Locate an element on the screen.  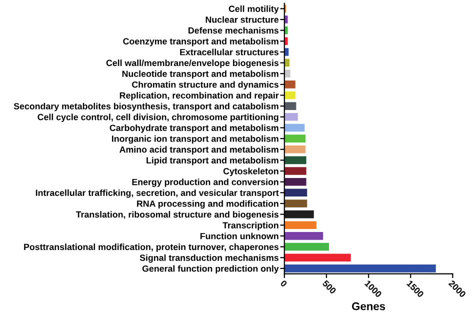
y-tick-label: Extracellular structures is located at coordinates (229, 52).